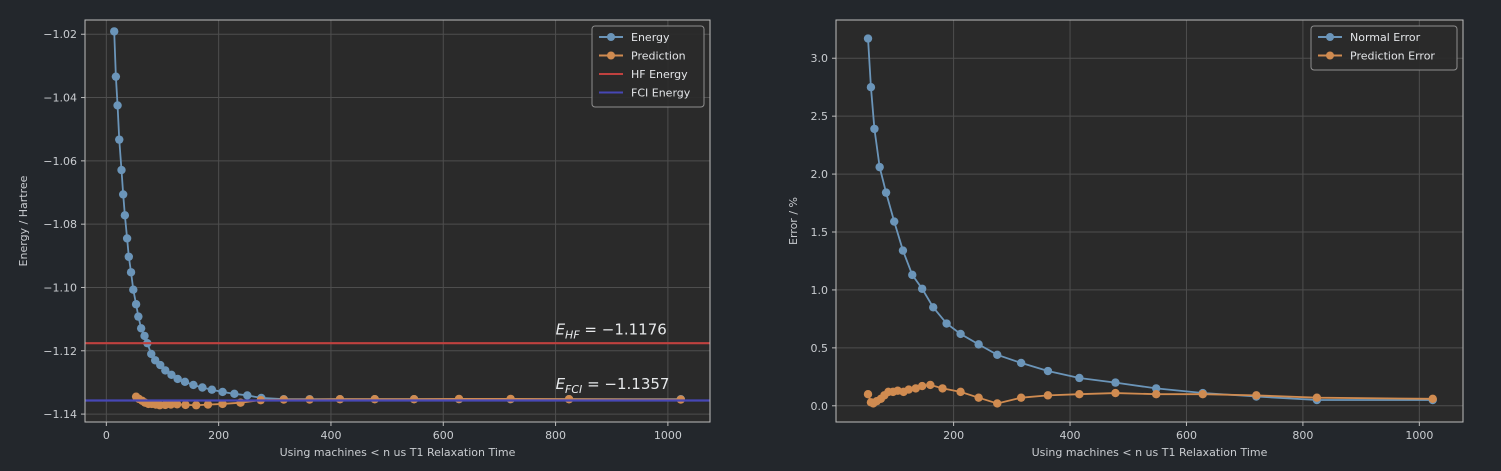 Image resolution: width=1501 pixels, height=471 pixels. I want to click on energy-legend-label-hf-energy: HF Energy, so click(659, 74).